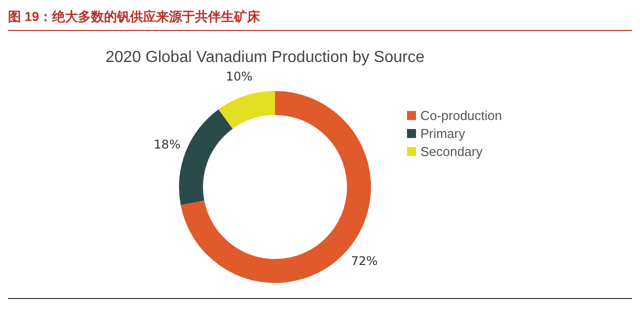 The image size is (640, 327). What do you see at coordinates (443, 133) in the screenshot?
I see `legend-label: Primary` at bounding box center [443, 133].